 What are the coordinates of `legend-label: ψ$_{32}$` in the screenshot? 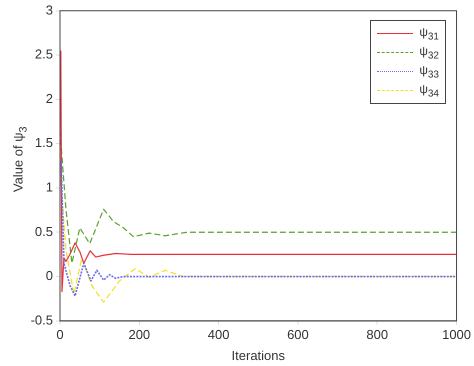 It's located at (429, 53).